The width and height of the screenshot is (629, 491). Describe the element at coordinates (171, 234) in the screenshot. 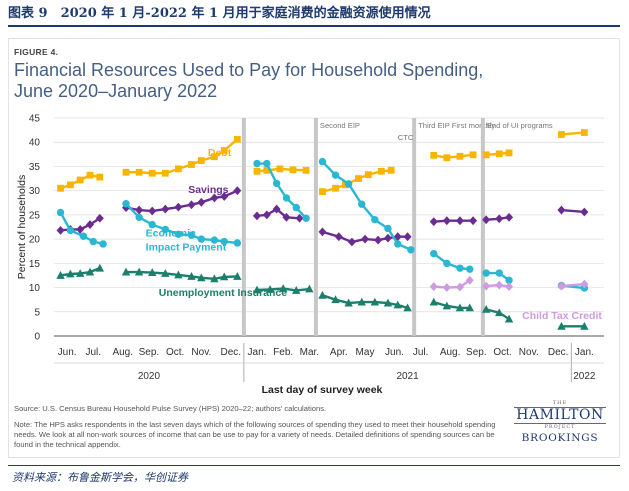

I see `eip-series-label: Economic` at that location.